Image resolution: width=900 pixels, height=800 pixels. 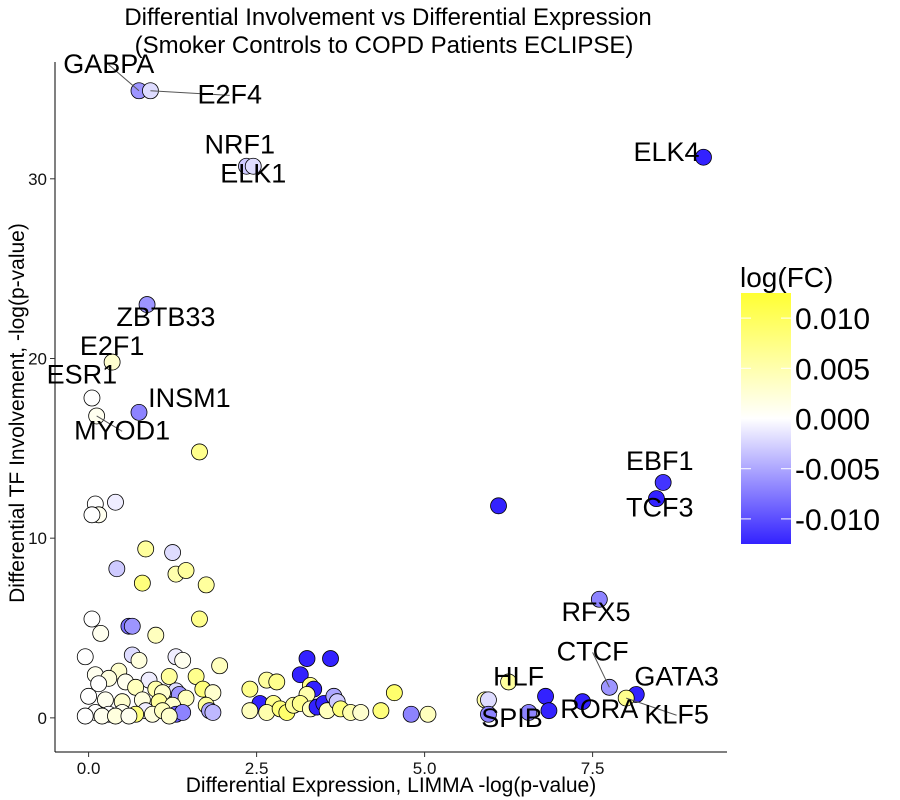 I want to click on point-label: HLF, so click(x=518, y=677).